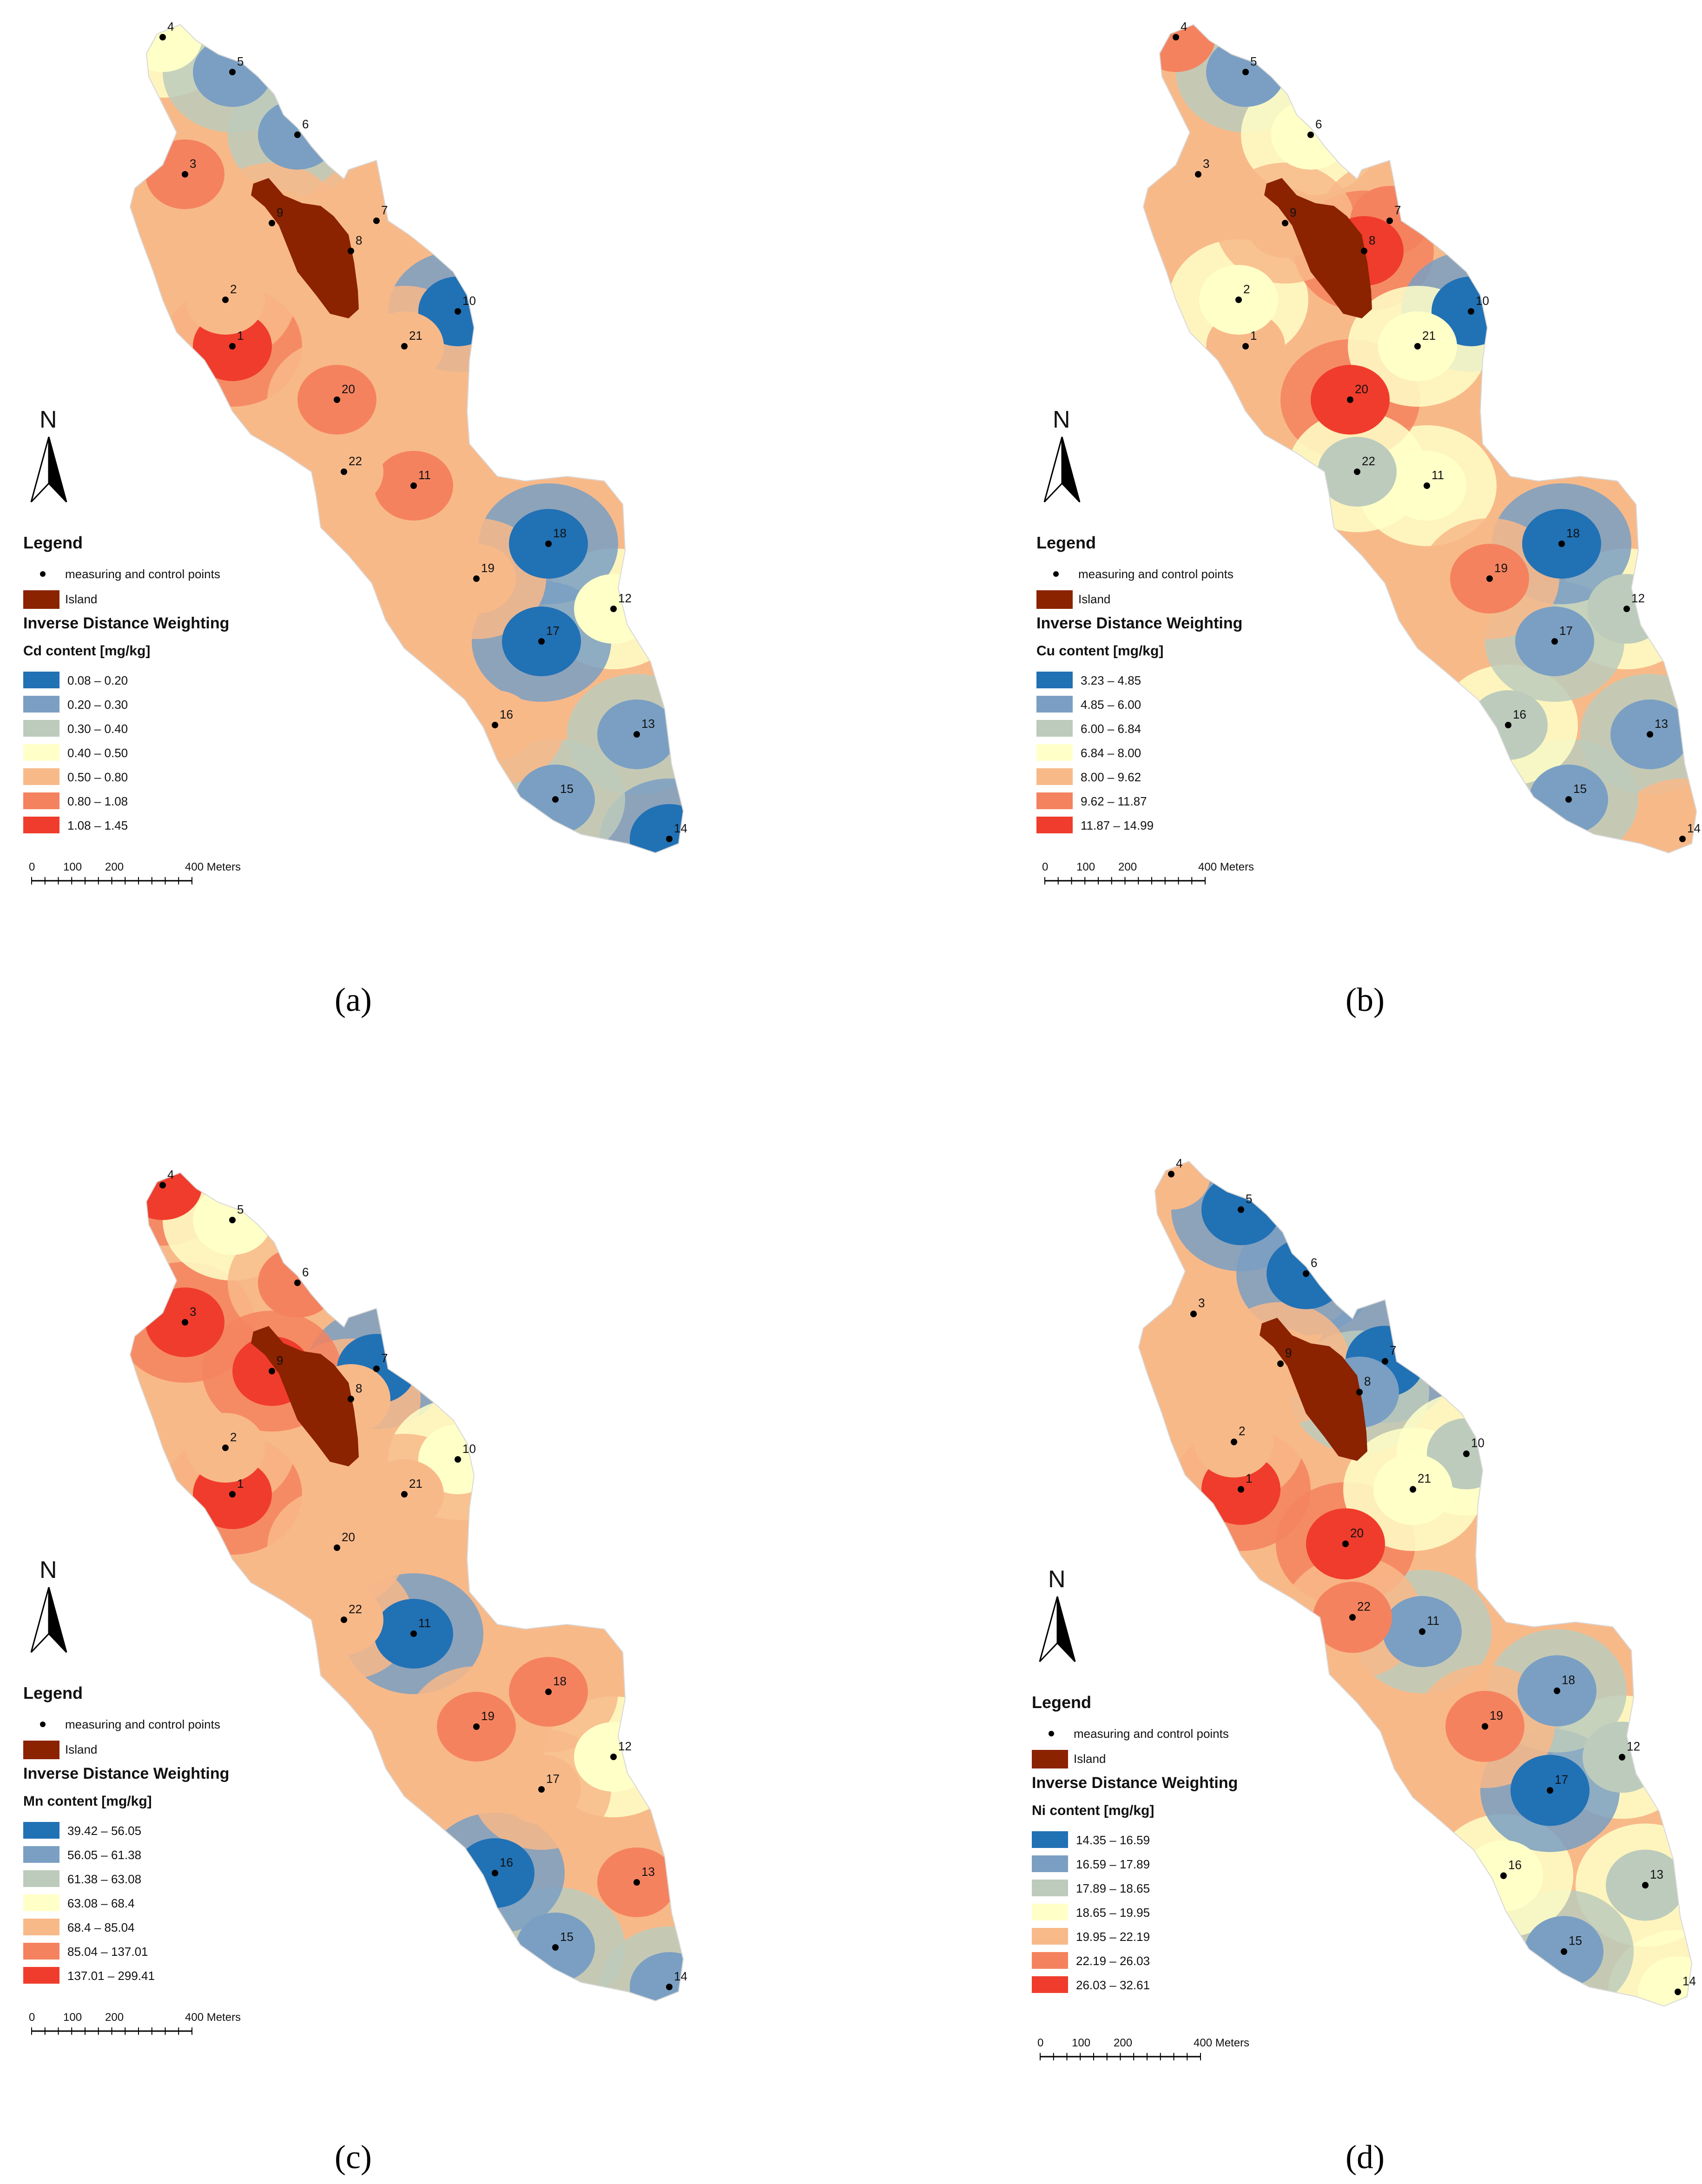 Image resolution: width=1702 pixels, height=2184 pixels. I want to click on class-label: 9.62 – 11.87, so click(1114, 801).